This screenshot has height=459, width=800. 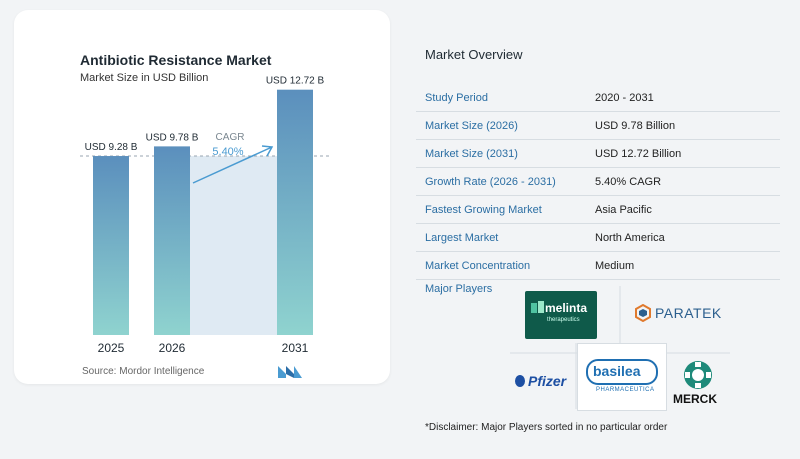 I want to click on chart-subtitle: Market Size in USD Billion, so click(x=144, y=78).